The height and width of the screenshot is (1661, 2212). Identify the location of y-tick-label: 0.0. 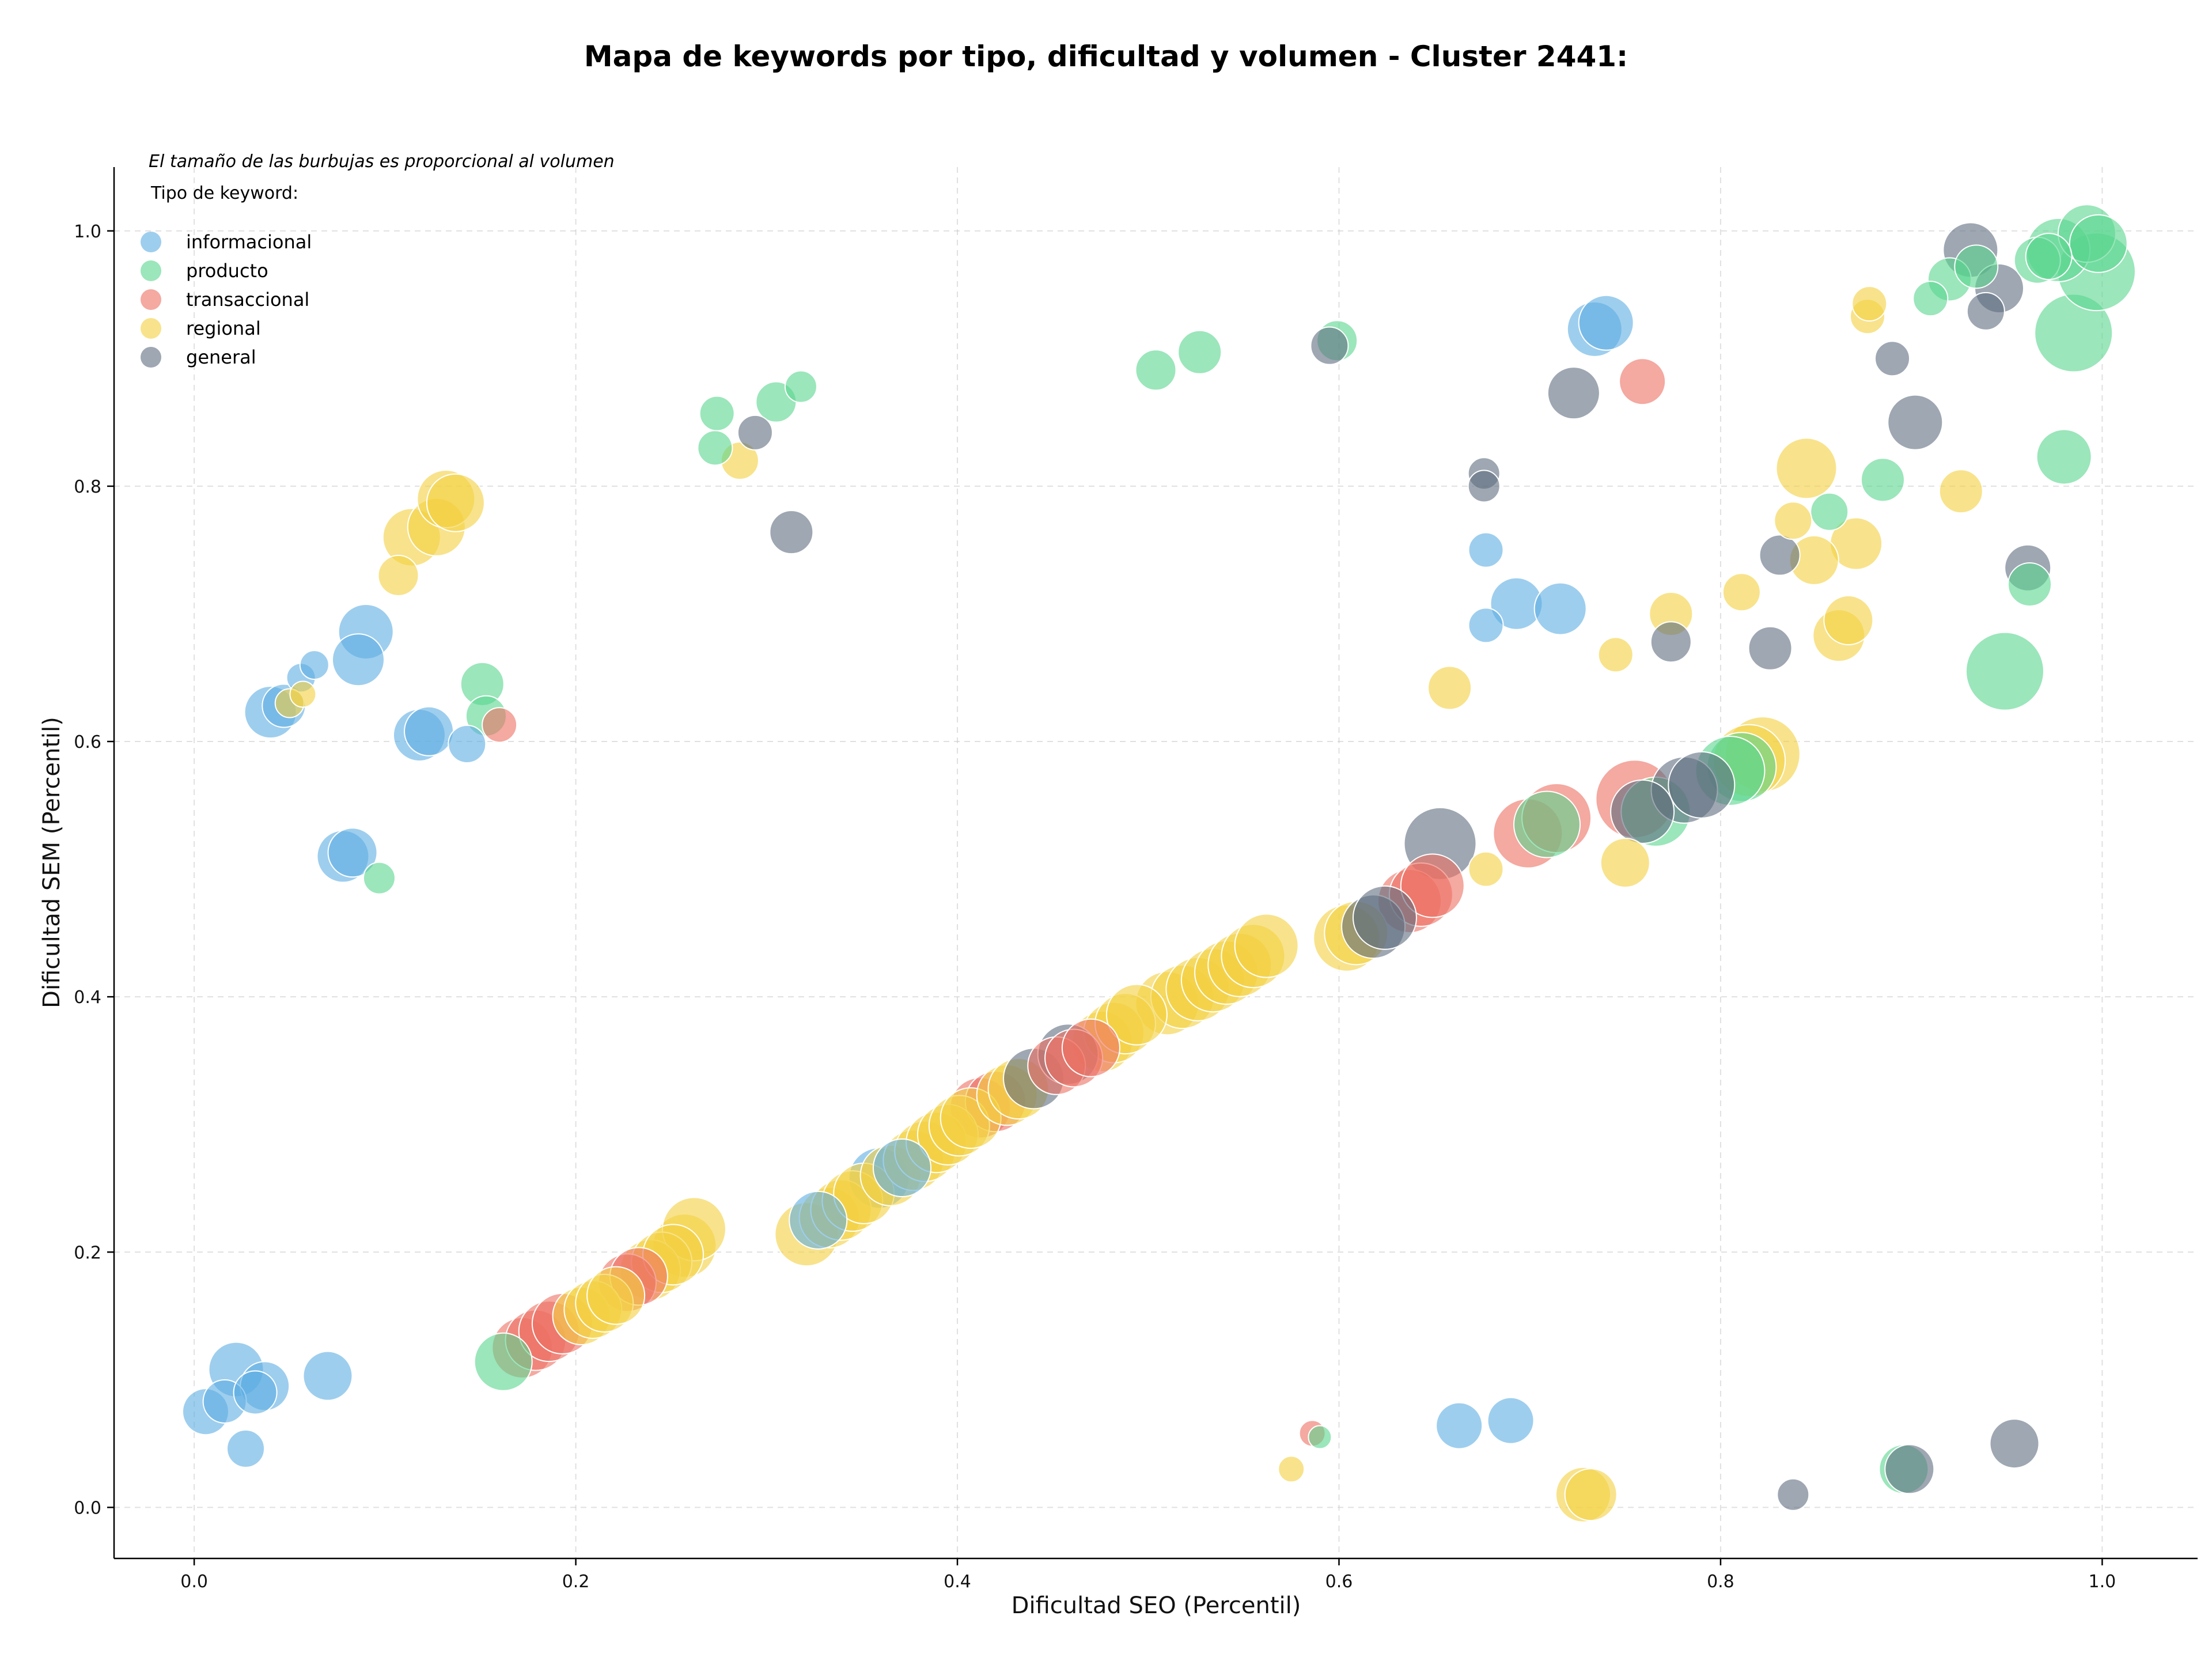
(87, 1508).